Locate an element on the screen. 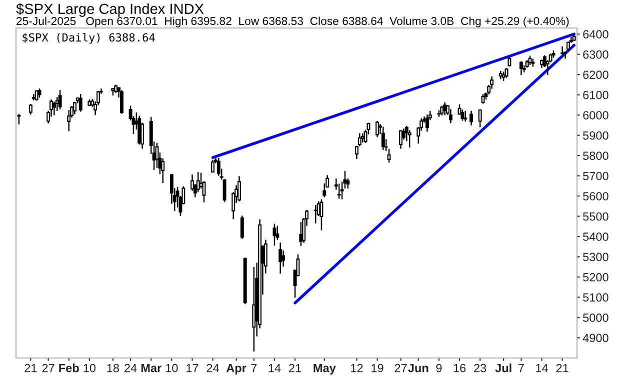 The image size is (620, 376). y-tick-label: 5800 is located at coordinates (595, 156).